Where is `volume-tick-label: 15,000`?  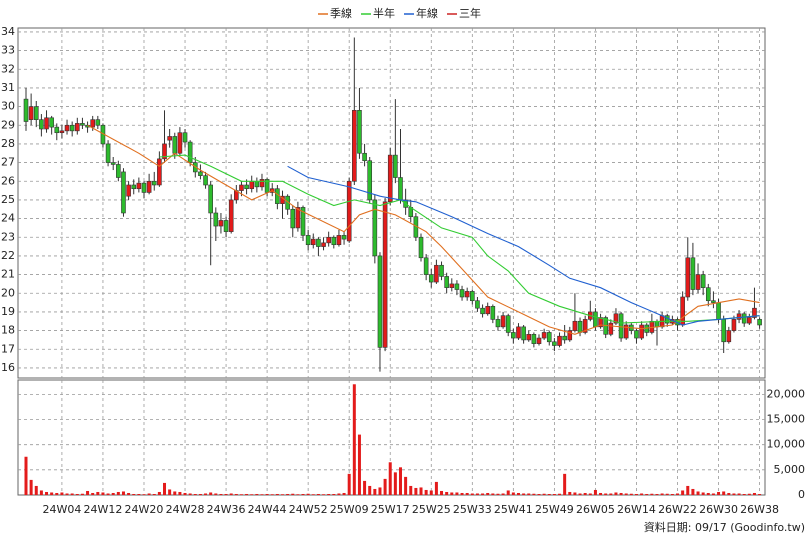 volume-tick-label: 15,000 is located at coordinates (786, 419).